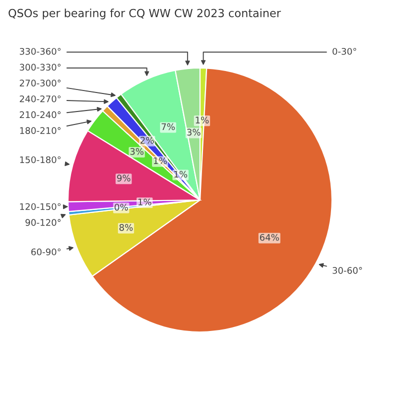 This screenshot has width=400, height=400. I want to click on chart-title: QSOs per bearing for CQ WW CW 2023 container, so click(144, 14).